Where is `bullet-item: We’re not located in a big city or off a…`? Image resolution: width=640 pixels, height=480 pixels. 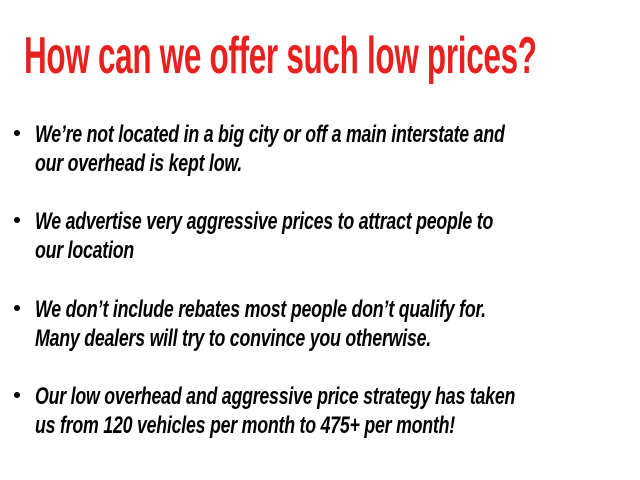 bullet-item: We’re not located in a big city or off a… is located at coordinates (324, 149).